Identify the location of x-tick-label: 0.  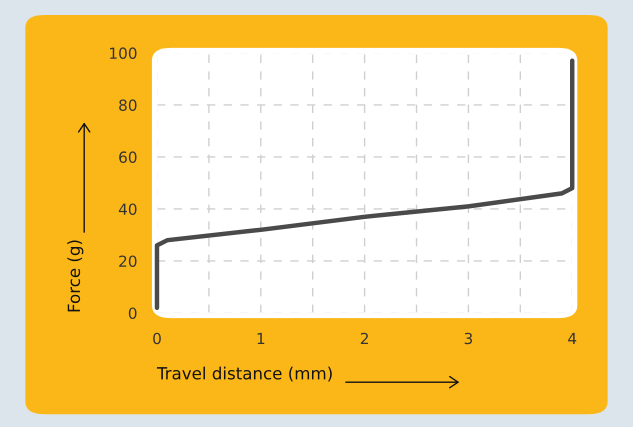
(157, 338).